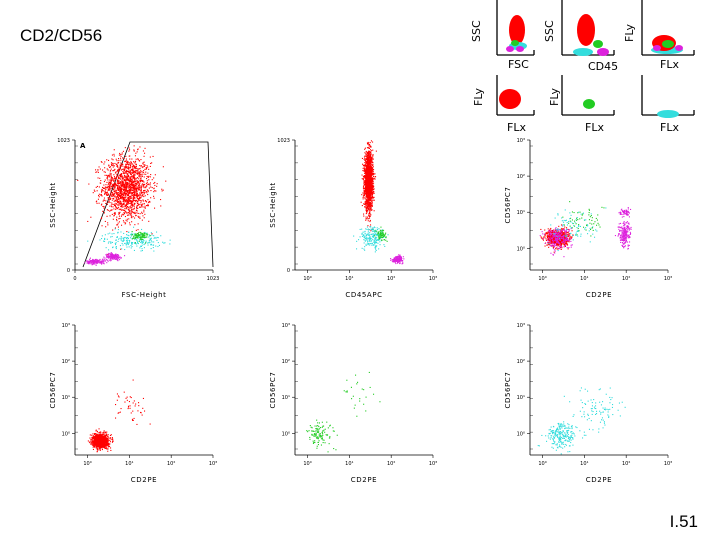  What do you see at coordinates (626, 279) in the screenshot?
I see `x-tick-label: 10²` at bounding box center [626, 279].